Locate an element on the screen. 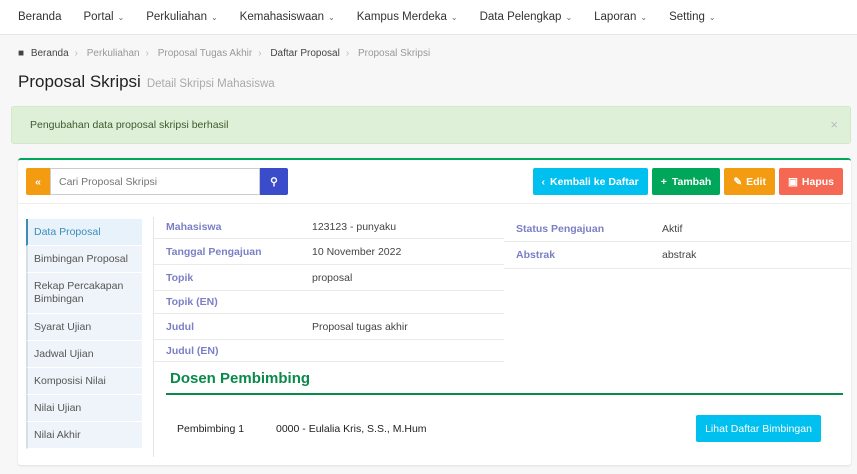  detail-label: Tanggal Pengajuan is located at coordinates (214, 251).